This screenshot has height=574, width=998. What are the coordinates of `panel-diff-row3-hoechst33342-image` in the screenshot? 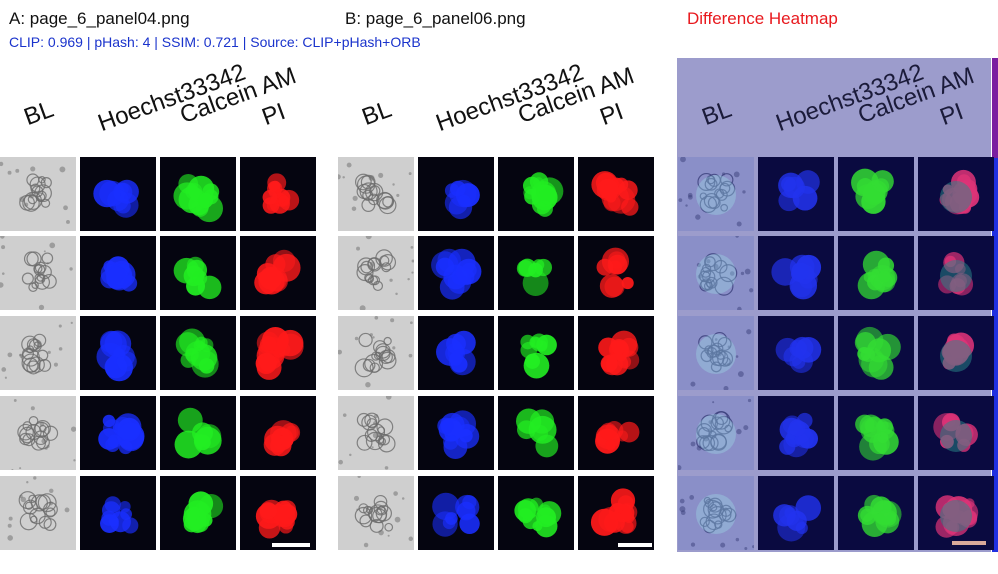 It's located at (796, 353).